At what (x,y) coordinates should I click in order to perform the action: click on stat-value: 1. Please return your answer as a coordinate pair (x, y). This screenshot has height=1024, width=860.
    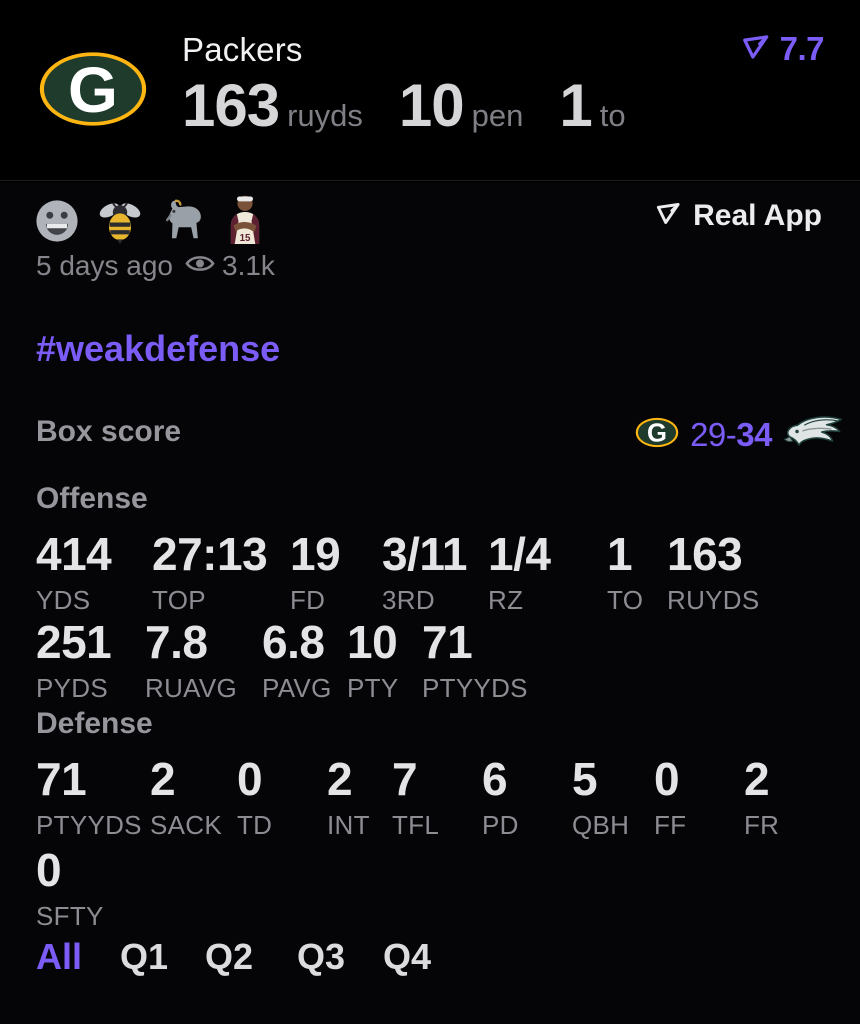
    Looking at the image, I should click on (620, 554).